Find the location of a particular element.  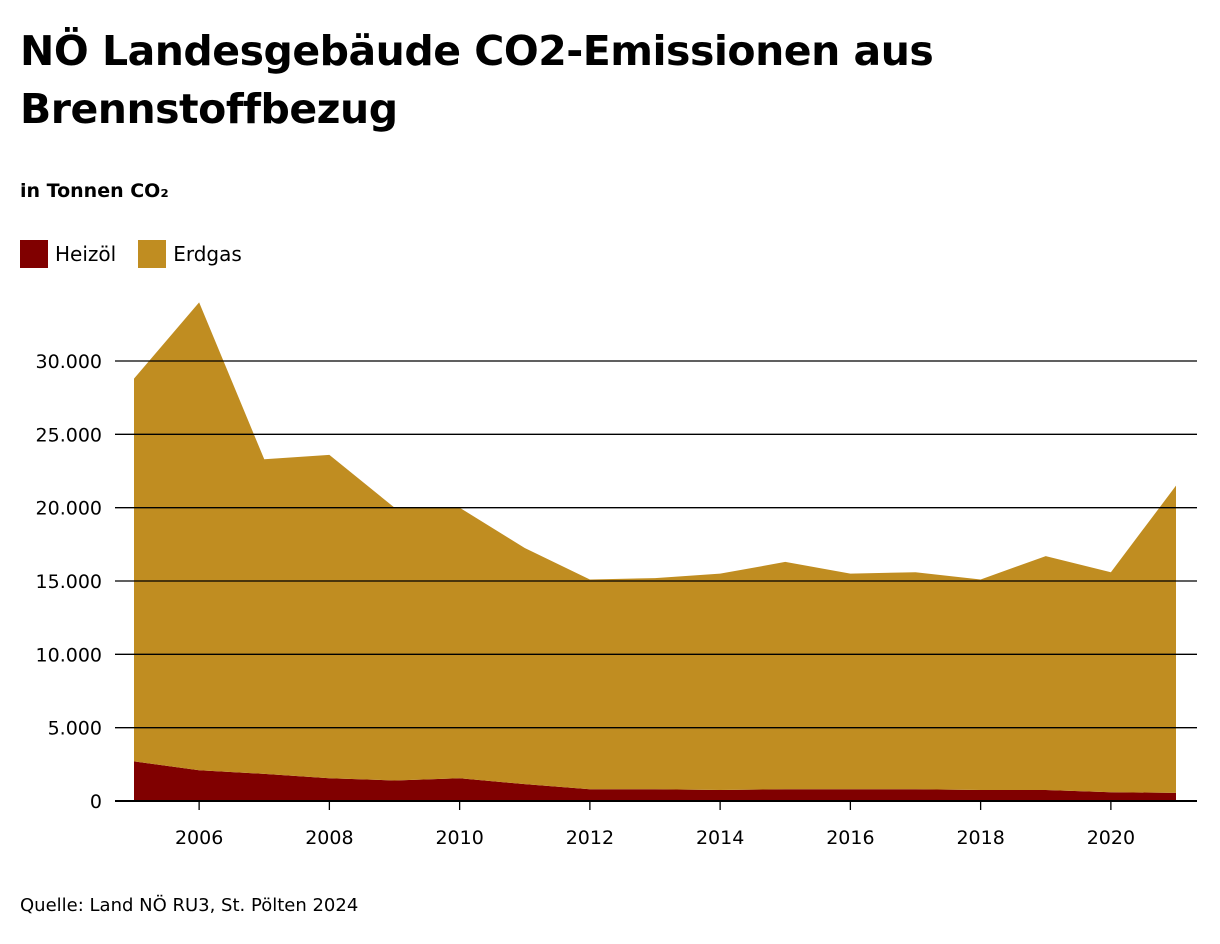

y-tick-label: 15.000 is located at coordinates (69, 582).